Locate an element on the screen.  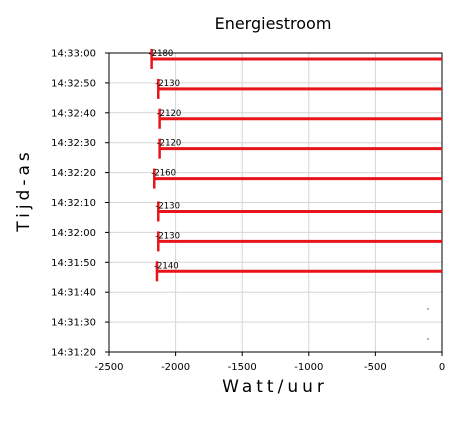
y-tick-label: 14:32:50 is located at coordinates (73, 83).